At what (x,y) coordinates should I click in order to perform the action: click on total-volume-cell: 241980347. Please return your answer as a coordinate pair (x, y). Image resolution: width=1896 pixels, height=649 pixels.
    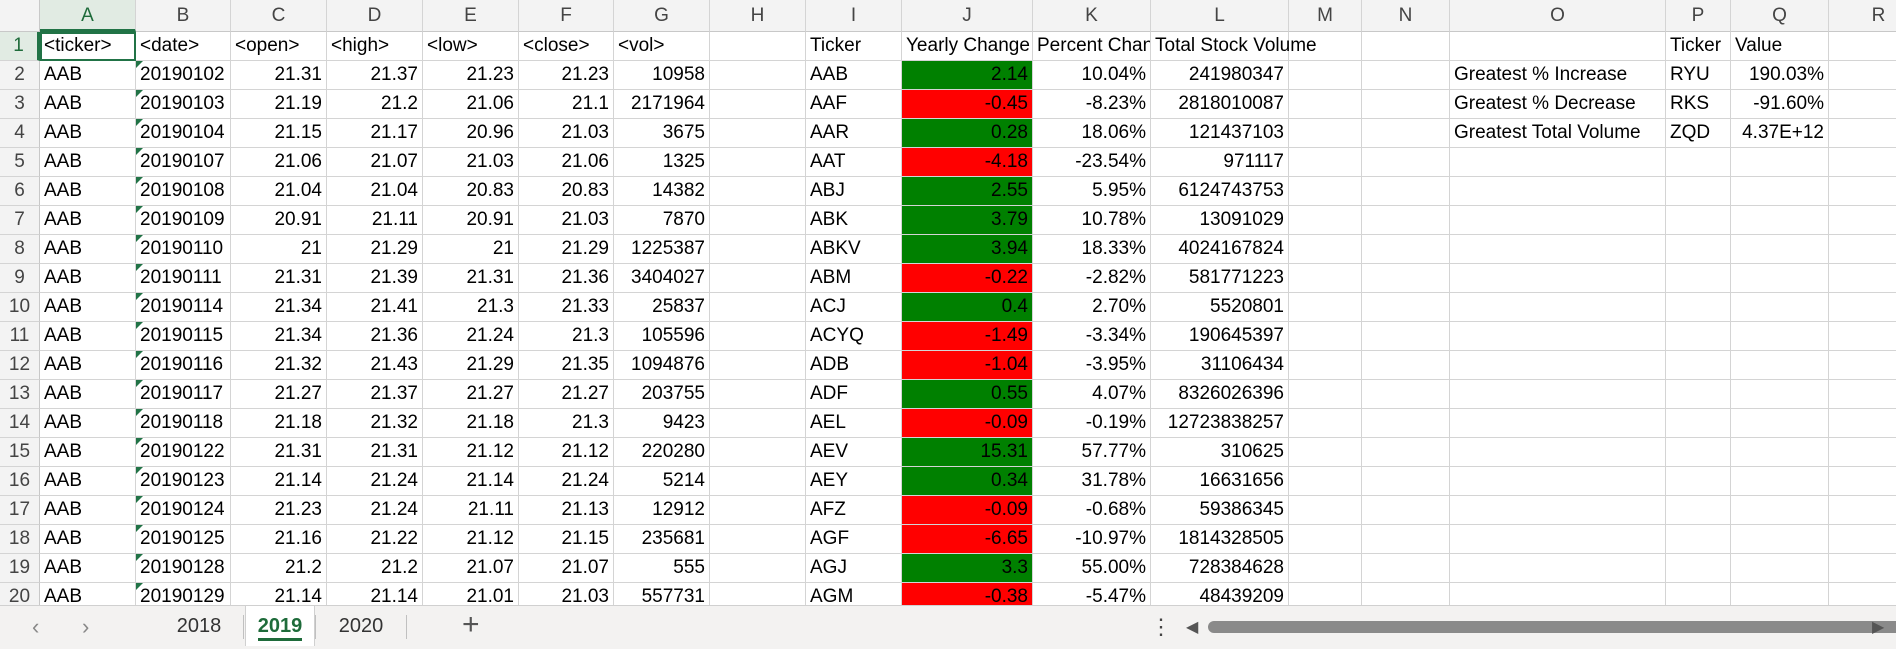
    Looking at the image, I should click on (1220, 75).